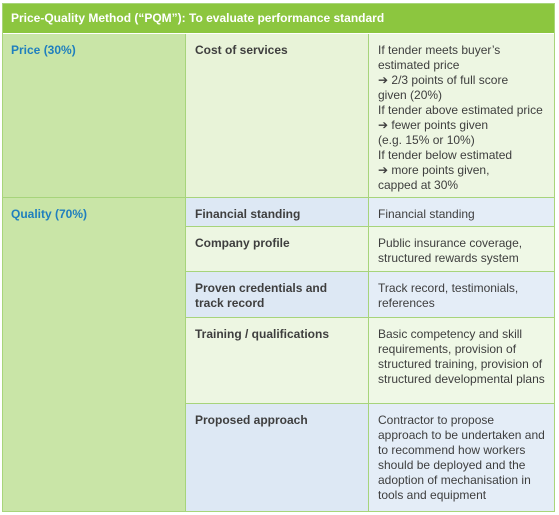  I want to click on price-desc-line: (e.g. 15% or 10%), so click(426, 140).